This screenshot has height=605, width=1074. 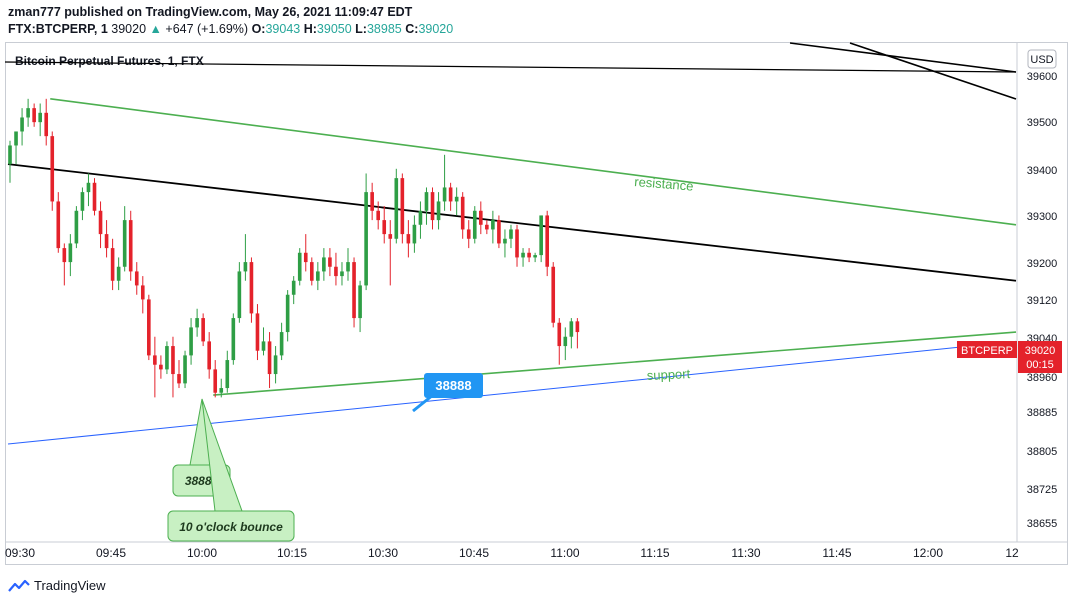 What do you see at coordinates (474, 553) in the screenshot?
I see `x-tick-label: 10:45` at bounding box center [474, 553].